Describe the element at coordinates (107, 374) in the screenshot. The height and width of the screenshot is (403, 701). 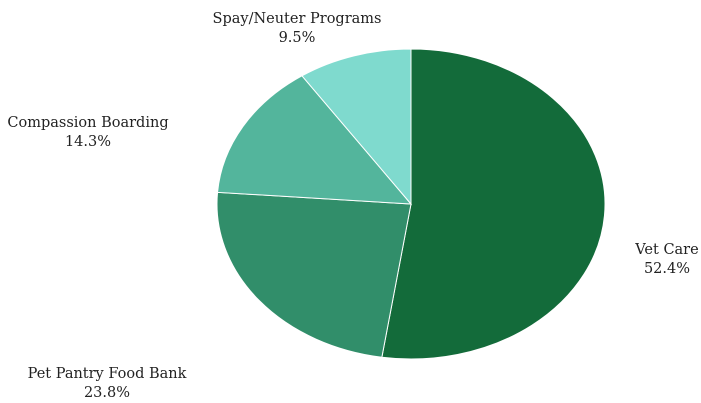
I see `slice-name: Pet Pantry Food Bank` at that location.